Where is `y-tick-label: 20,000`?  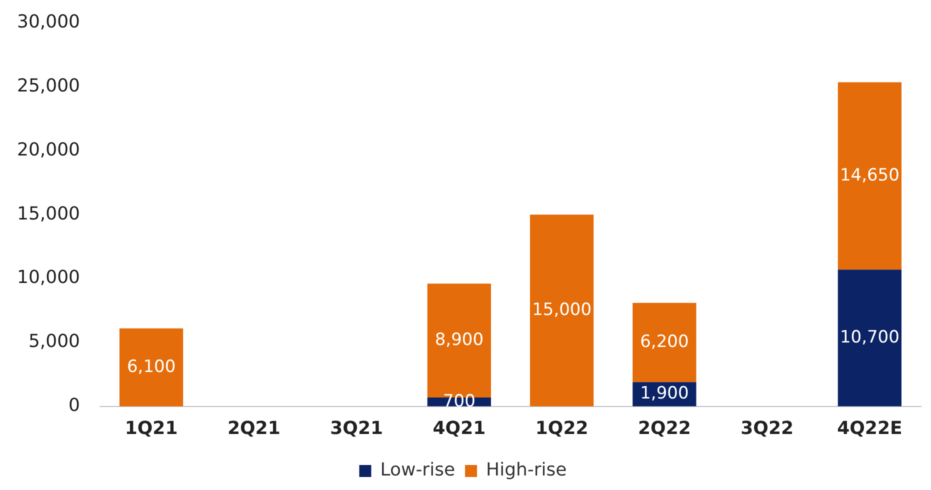
y-tick-label: 20,000 is located at coordinates (48, 149).